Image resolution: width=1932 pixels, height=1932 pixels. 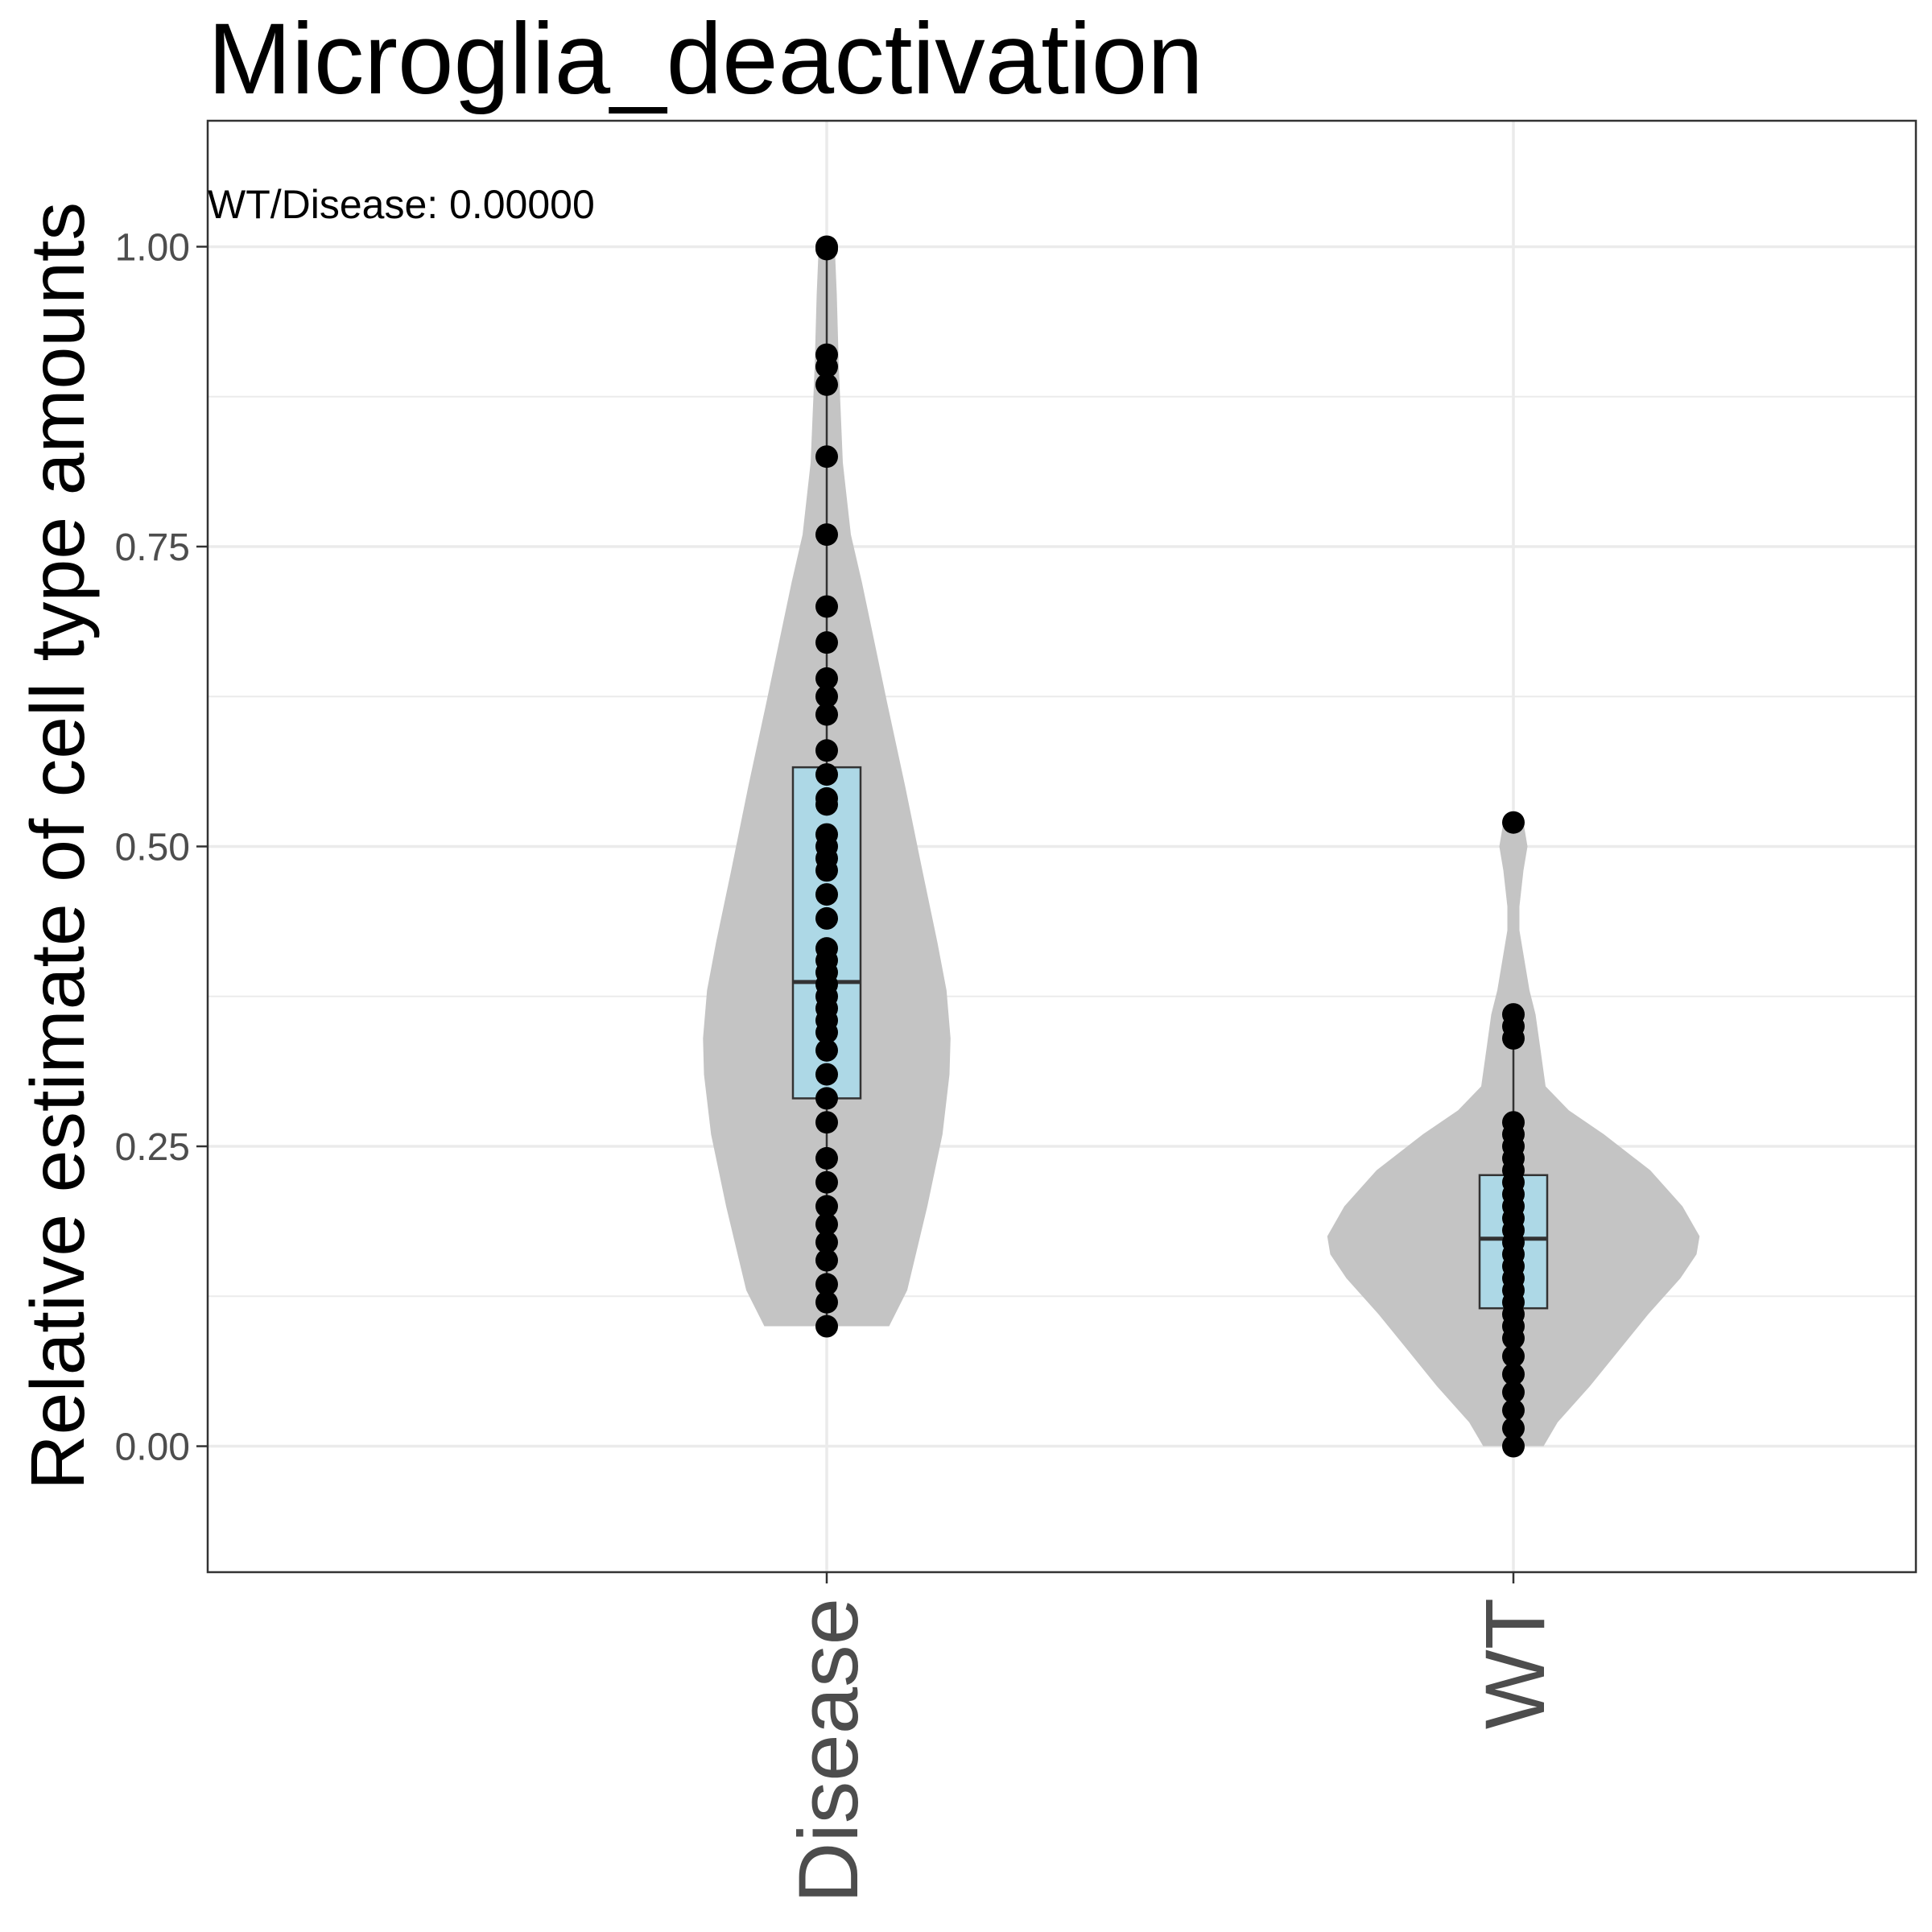 I want to click on y-axis: 0.00 0.25 0.50 0.75 1.00, so click(x=161, y=847).